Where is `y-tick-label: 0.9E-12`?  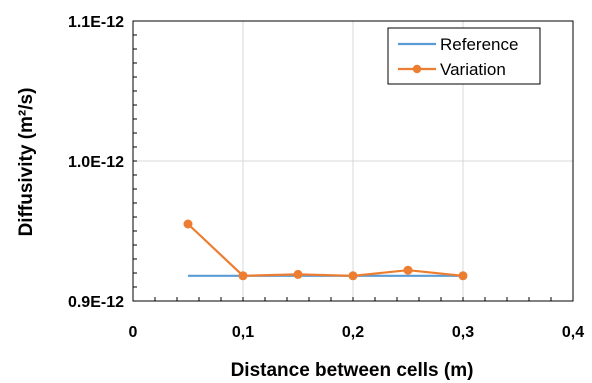
y-tick-label: 0.9E-12 is located at coordinates (96, 302).